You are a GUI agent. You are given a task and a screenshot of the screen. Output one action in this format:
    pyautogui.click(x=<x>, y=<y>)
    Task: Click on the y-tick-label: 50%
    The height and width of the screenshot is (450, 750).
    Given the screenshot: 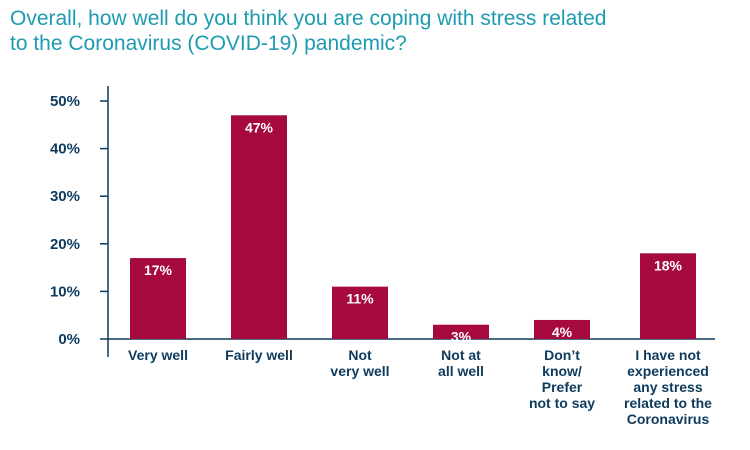 What is the action you would take?
    pyautogui.click(x=65, y=101)
    